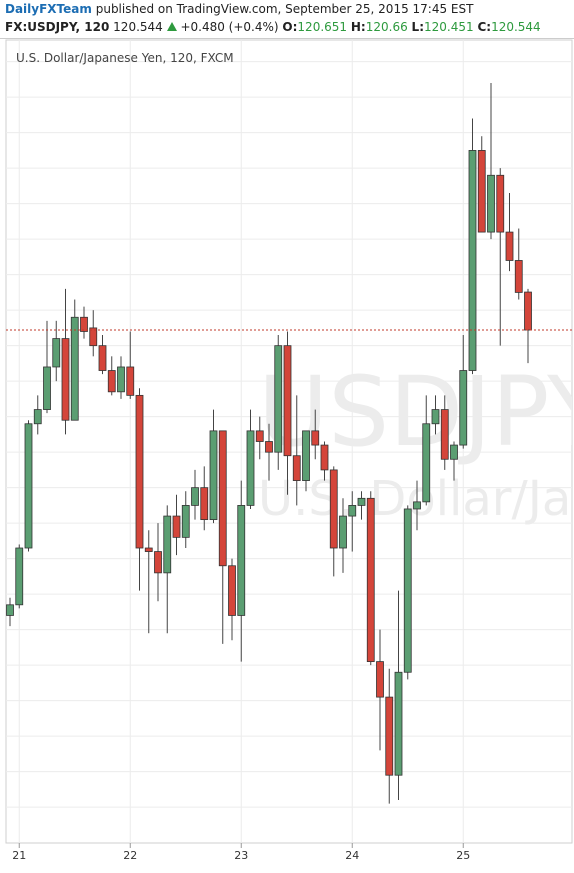 The image size is (574, 873). Describe the element at coordinates (322, 27) in the screenshot. I see `o-value: 120.651` at that location.